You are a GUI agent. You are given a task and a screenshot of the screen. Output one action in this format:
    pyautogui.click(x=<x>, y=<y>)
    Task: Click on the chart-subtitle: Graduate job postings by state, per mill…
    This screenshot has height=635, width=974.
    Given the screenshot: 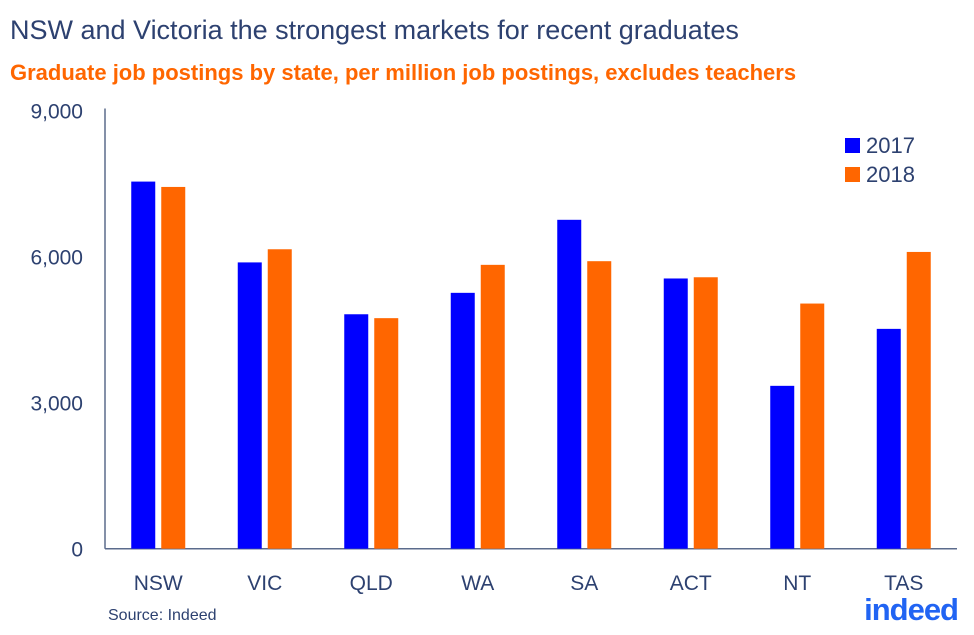 What is the action you would take?
    pyautogui.click(x=403, y=72)
    